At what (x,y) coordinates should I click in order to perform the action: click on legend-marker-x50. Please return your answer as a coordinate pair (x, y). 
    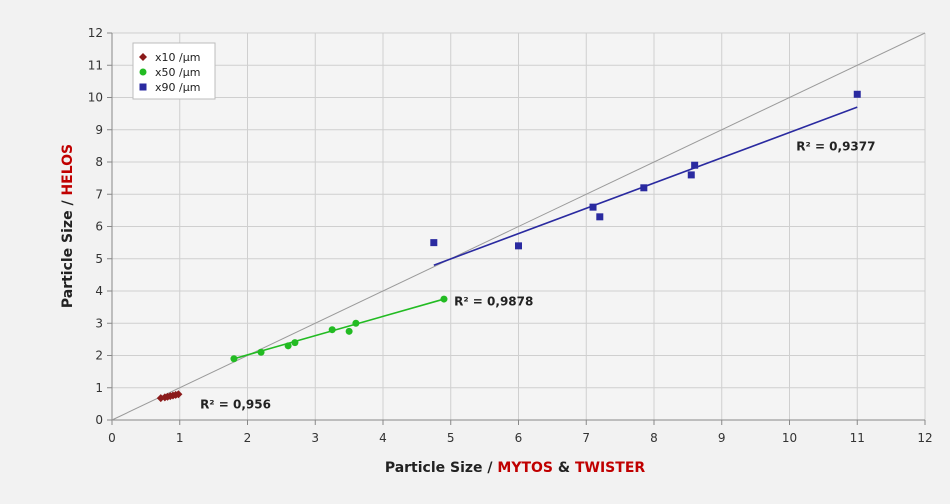
    Looking at the image, I should click on (143, 72).